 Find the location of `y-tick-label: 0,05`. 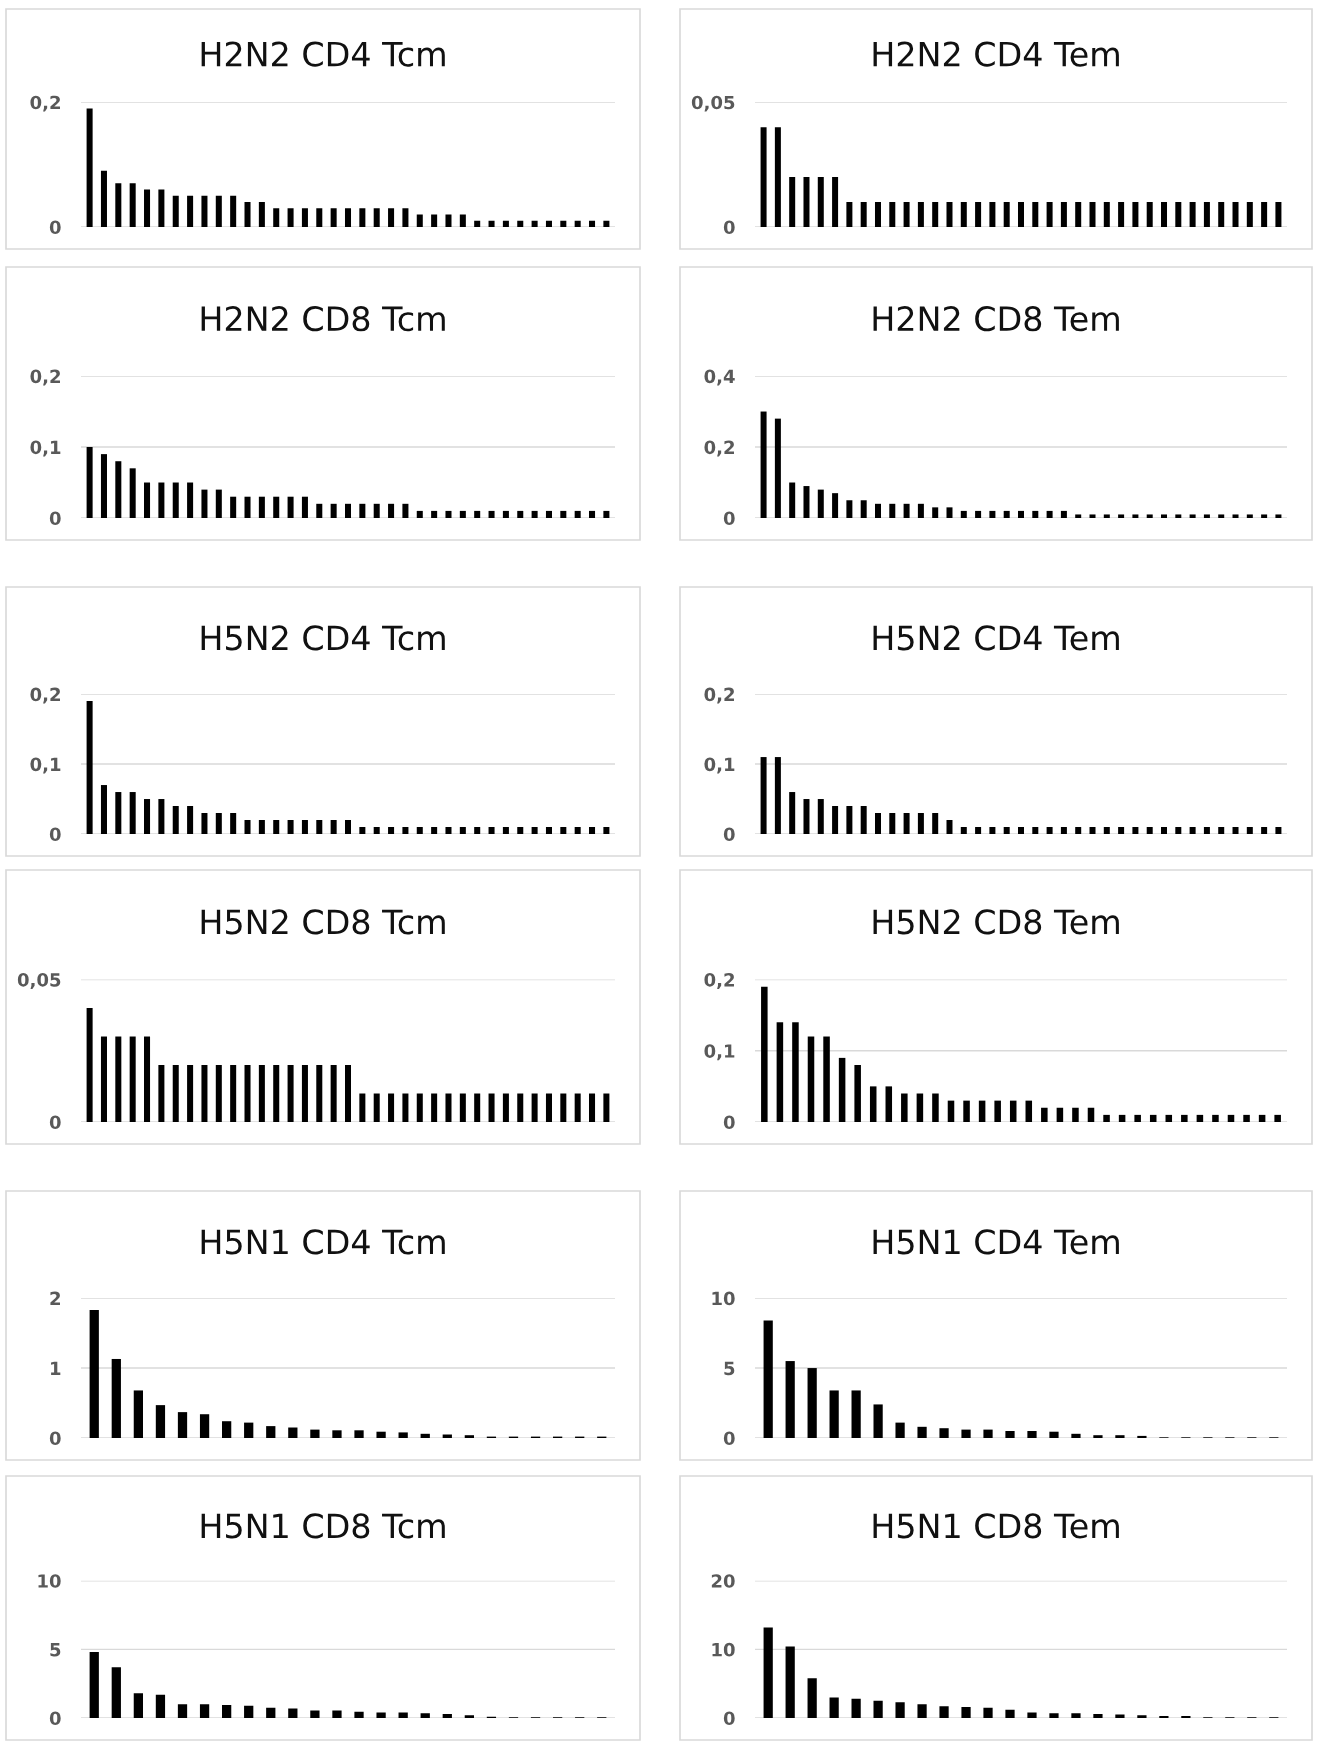

y-tick-label: 0,05 is located at coordinates (39, 980).